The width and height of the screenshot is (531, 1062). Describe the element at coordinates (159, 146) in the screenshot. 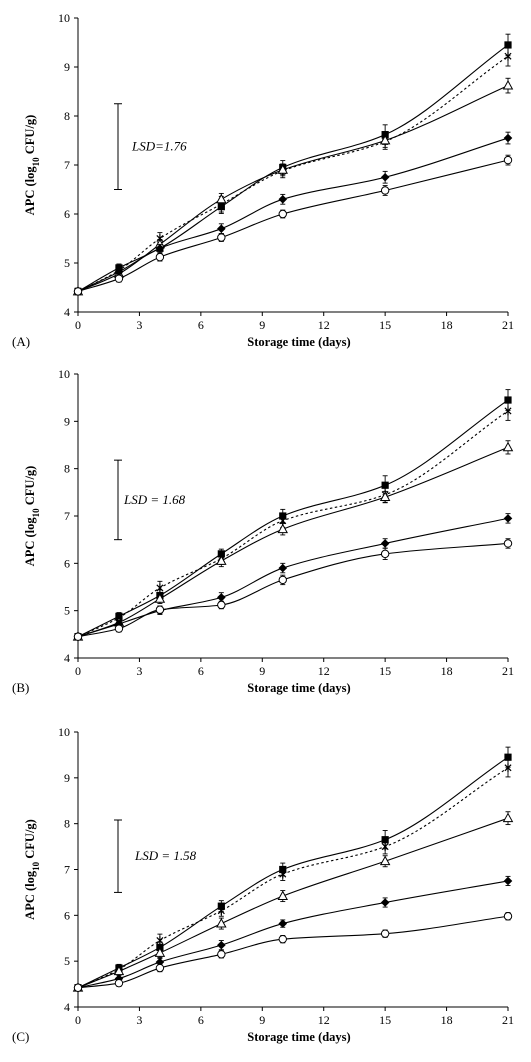

I see `lsd-label: LSD=1.76` at that location.